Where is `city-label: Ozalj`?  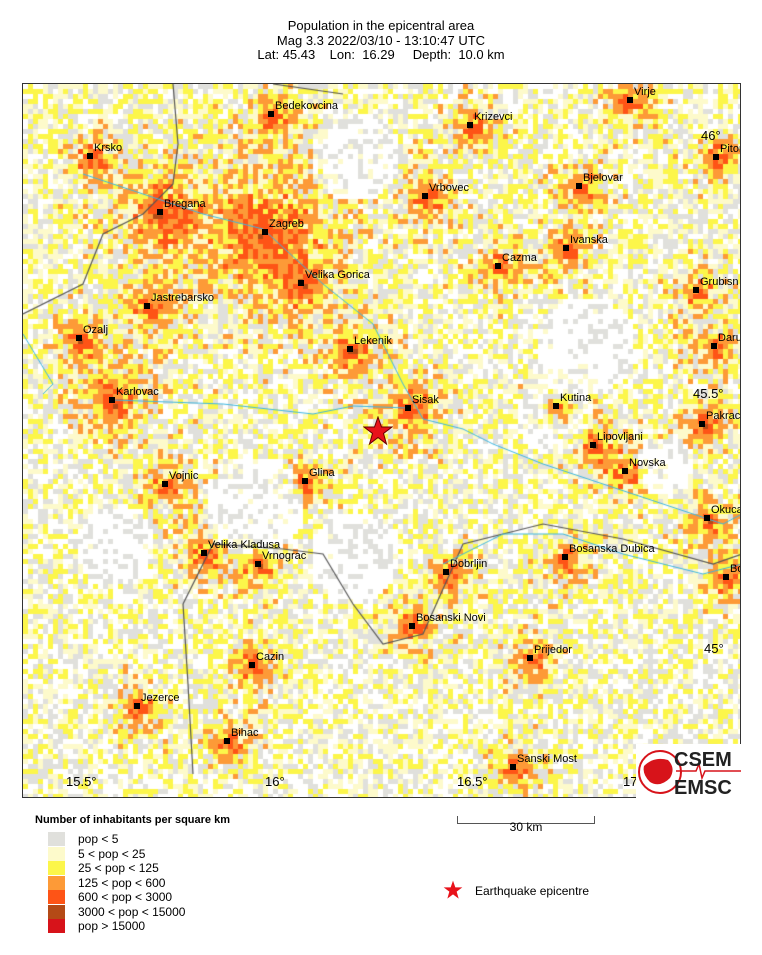 city-label: Ozalj is located at coordinates (96, 330).